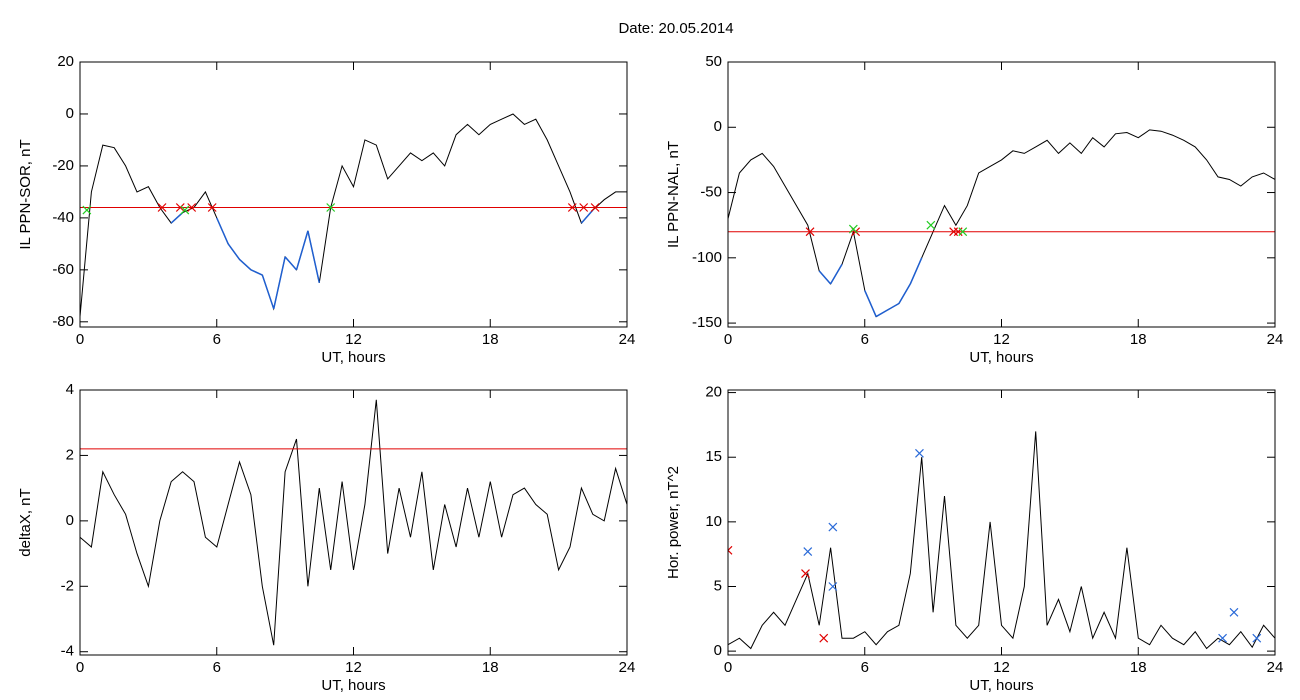 Image resolution: width=1300 pixels, height=700 pixels. What do you see at coordinates (711, 192) in the screenshot?
I see `y-tick-label: -50` at bounding box center [711, 192].